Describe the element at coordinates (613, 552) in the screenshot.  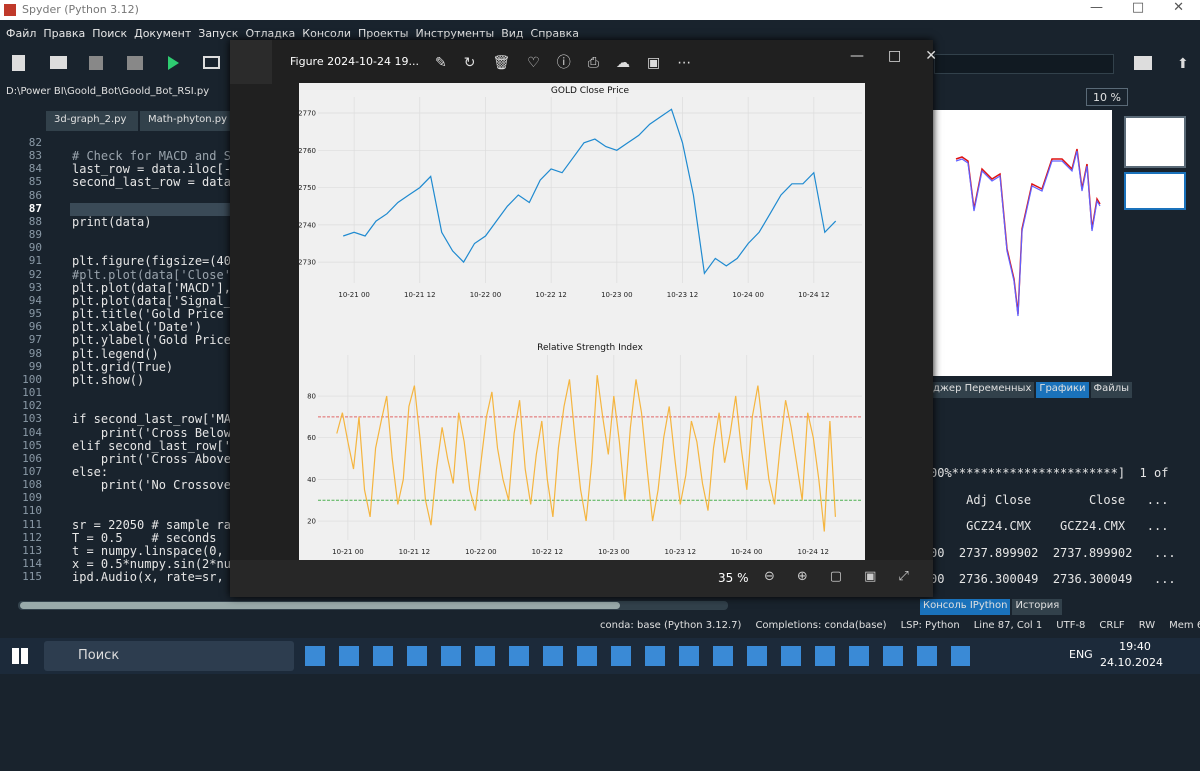
I see `x-tick-label: 10-23 00` at that location.